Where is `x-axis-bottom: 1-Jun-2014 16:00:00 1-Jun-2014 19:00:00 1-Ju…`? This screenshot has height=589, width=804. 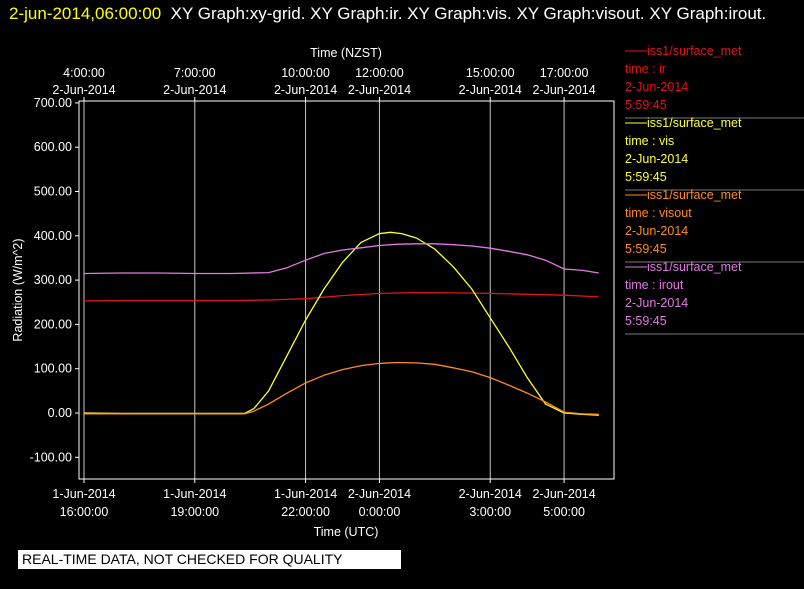 x-axis-bottom: 1-Jun-2014 16:00:00 1-Jun-2014 19:00:00 1-Ju… is located at coordinates (324, 499).